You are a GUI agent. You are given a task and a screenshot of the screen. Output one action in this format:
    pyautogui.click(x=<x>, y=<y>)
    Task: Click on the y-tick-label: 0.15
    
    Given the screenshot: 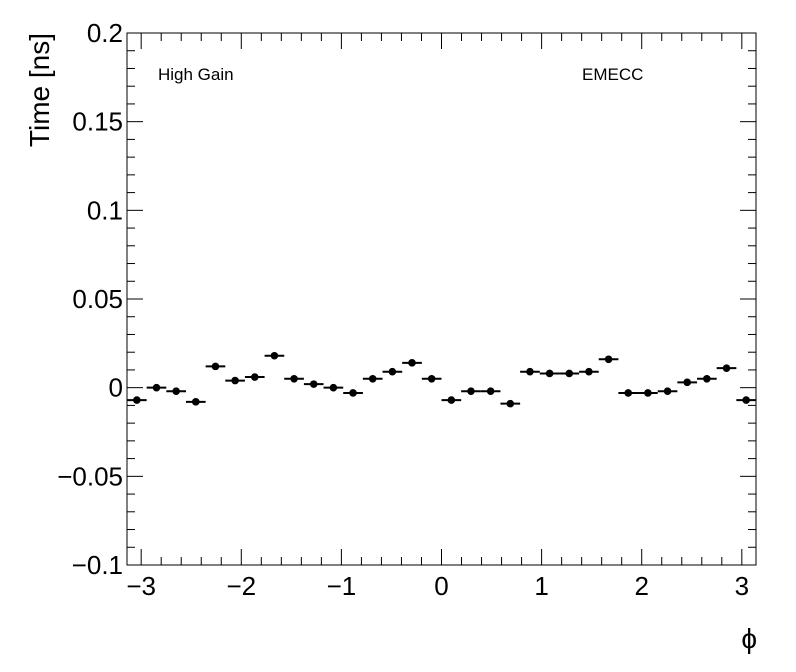 What is the action you would take?
    pyautogui.click(x=97, y=122)
    